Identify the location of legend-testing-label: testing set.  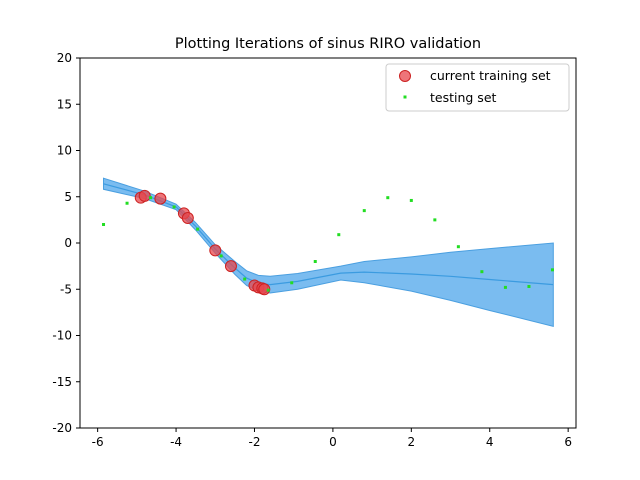
(463, 97).